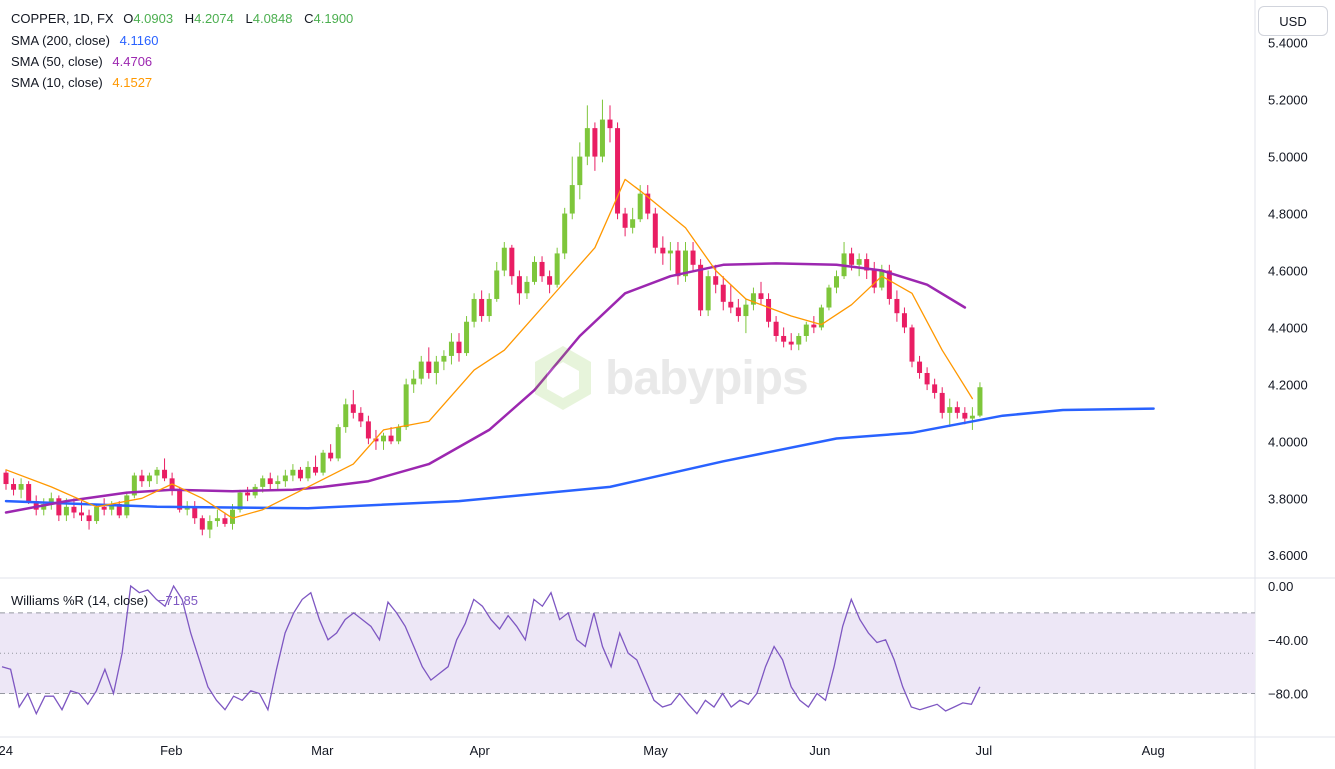 The image size is (1335, 769). I want to click on sma50-label: SMA (50, close), so click(57, 61).